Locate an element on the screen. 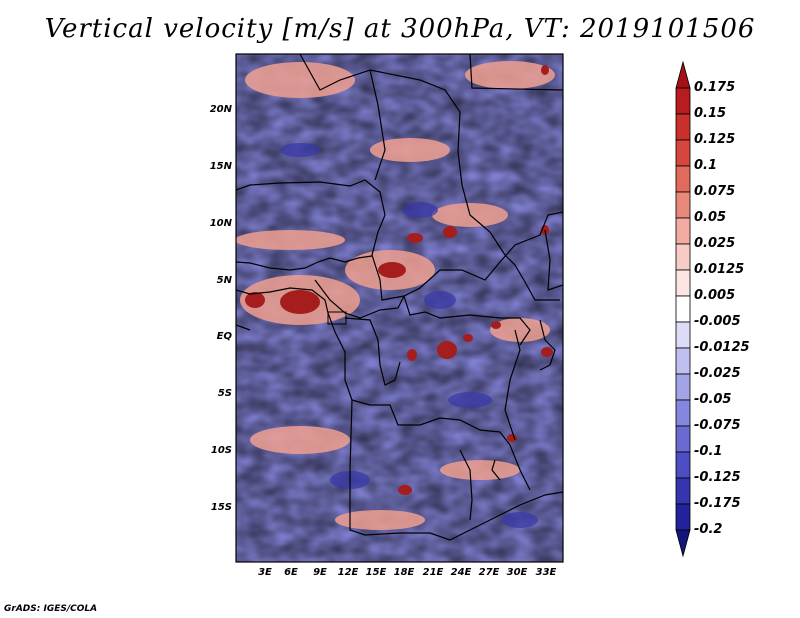 This screenshot has width=800, height=618. colorbar-label: 0.175 is located at coordinates (715, 87).